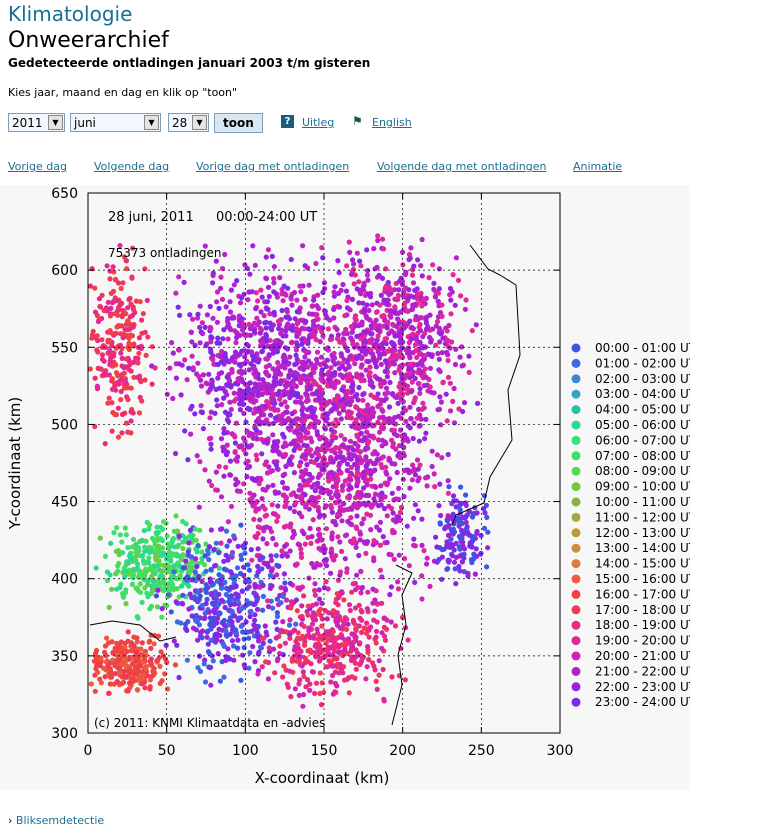 The height and width of the screenshot is (829, 757). Describe the element at coordinates (70, 14) in the screenshot. I see `site-title: Klimatologie` at that location.